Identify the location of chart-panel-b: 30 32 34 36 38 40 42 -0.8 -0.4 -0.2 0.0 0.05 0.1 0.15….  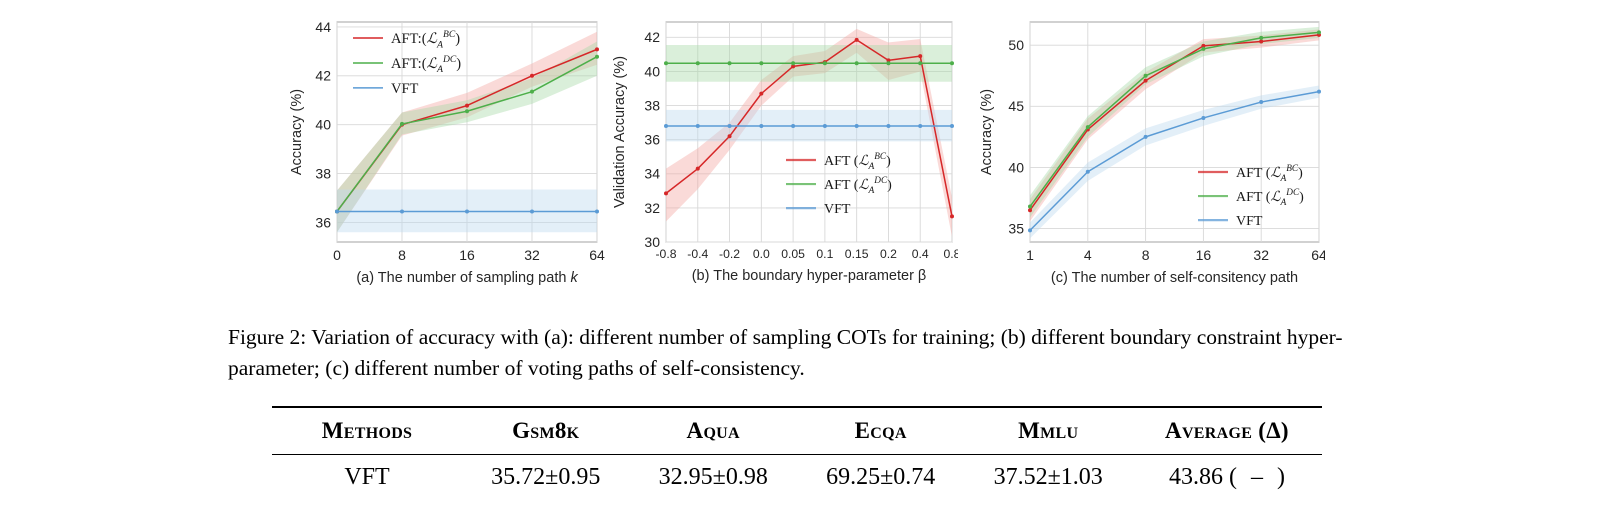
(783, 154).